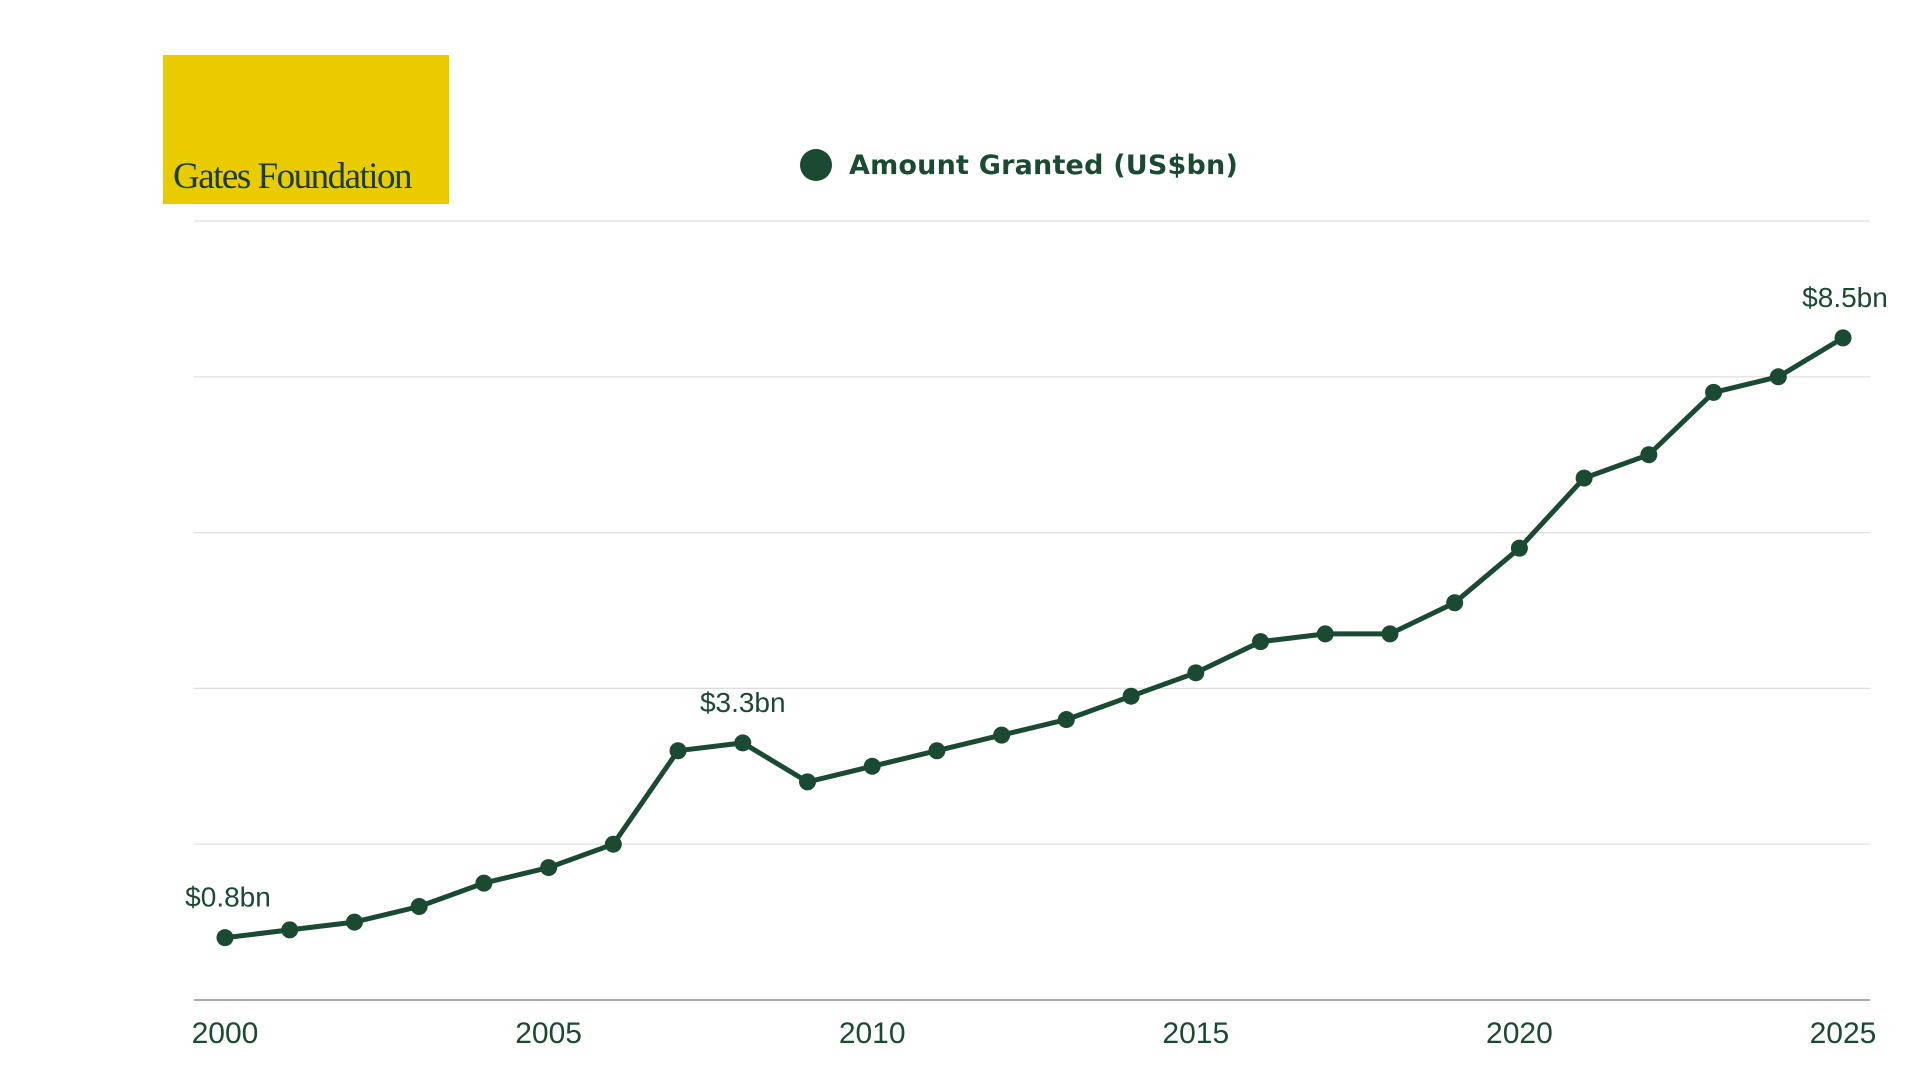 The width and height of the screenshot is (1920, 1080). I want to click on chart-legend: Amount Granted (US$bn), so click(1019, 165).